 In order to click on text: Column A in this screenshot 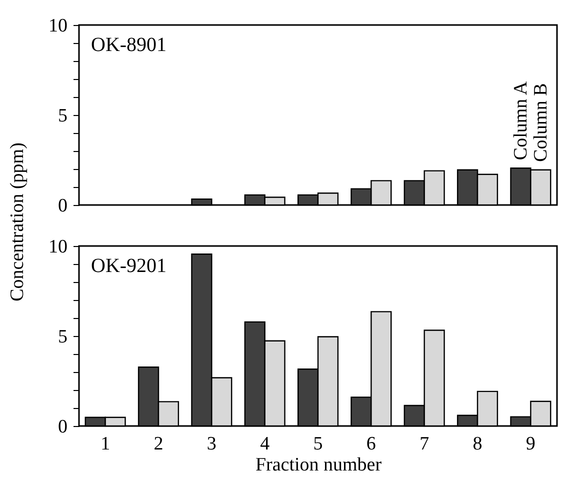, I will do `click(521, 120)`.